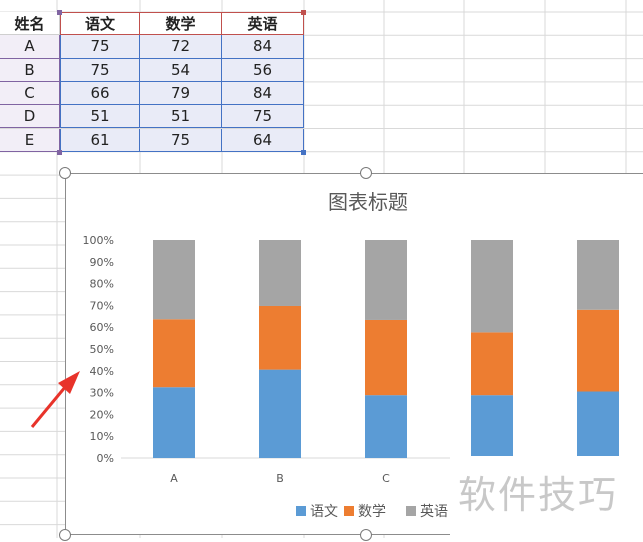 This screenshot has height=542, width=643. What do you see at coordinates (280, 273) in the screenshot?
I see `bar-segment-B-英语` at bounding box center [280, 273].